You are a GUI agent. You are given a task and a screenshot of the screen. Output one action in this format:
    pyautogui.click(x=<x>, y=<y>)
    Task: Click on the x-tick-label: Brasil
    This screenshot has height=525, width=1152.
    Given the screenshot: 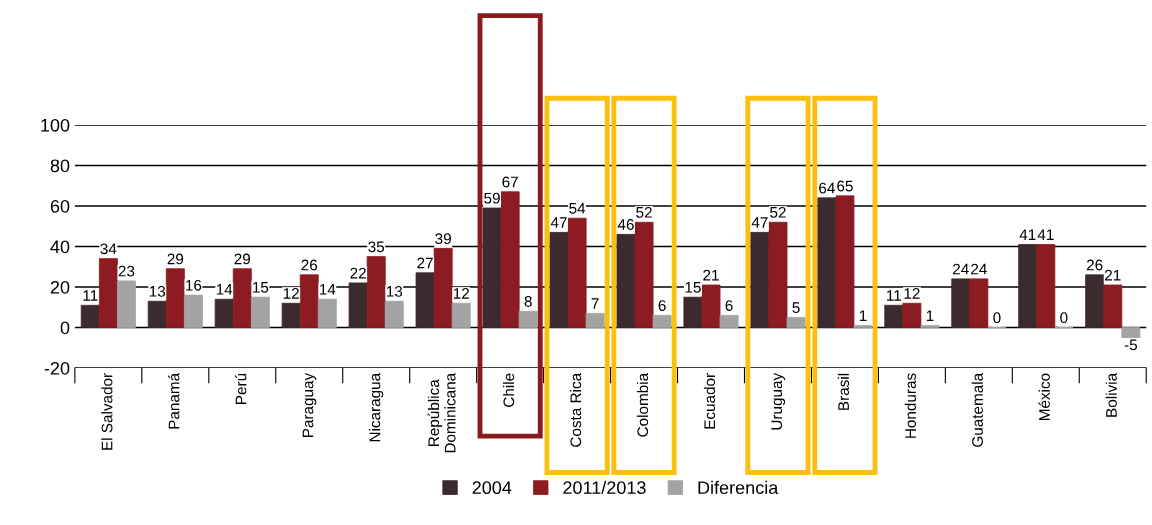 What is the action you would take?
    pyautogui.click(x=843, y=391)
    